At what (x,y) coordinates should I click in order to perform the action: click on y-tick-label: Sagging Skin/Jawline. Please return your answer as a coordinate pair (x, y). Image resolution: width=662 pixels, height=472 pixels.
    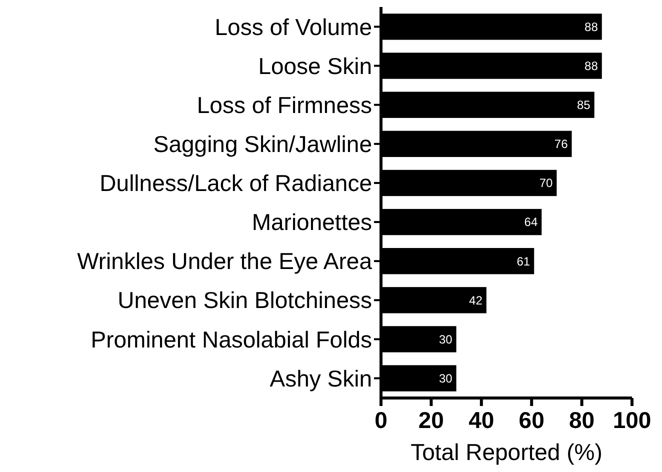
    Looking at the image, I should click on (262, 143).